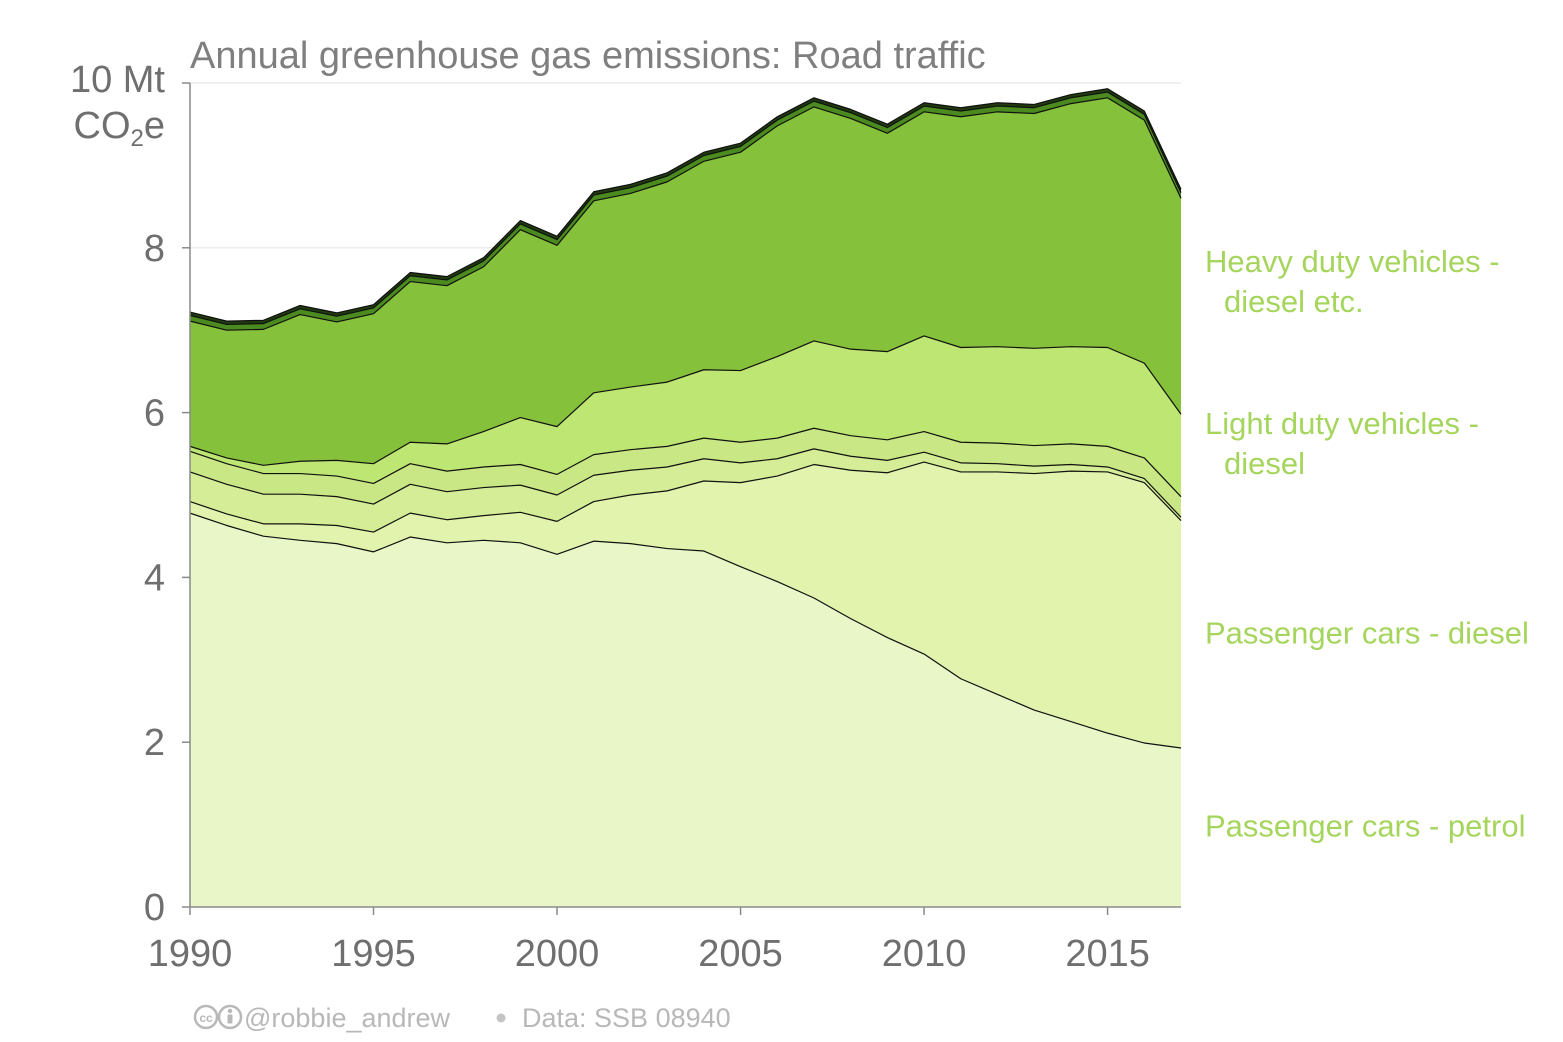 The image size is (1563, 1042). I want to click on line-hdv_diesel, so click(685, 214).